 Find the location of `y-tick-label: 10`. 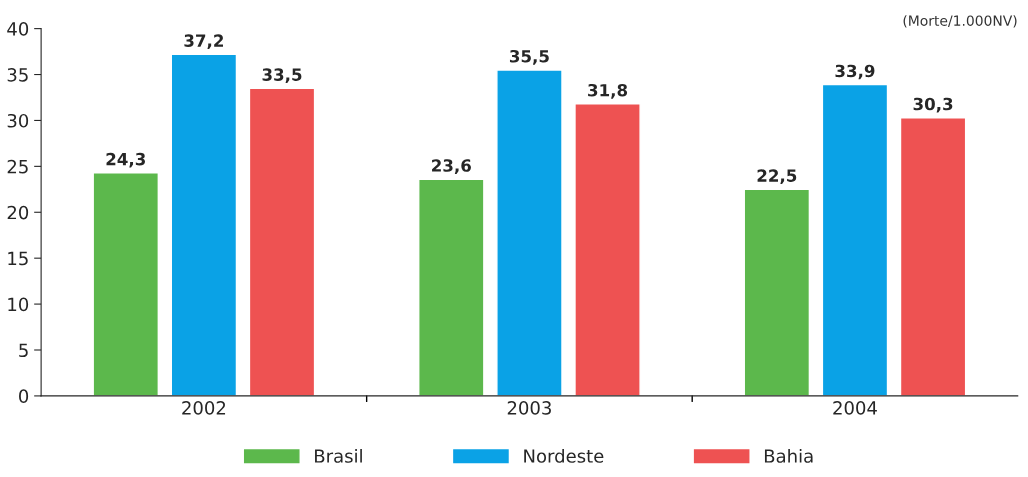

y-tick-label: 10 is located at coordinates (18, 304).